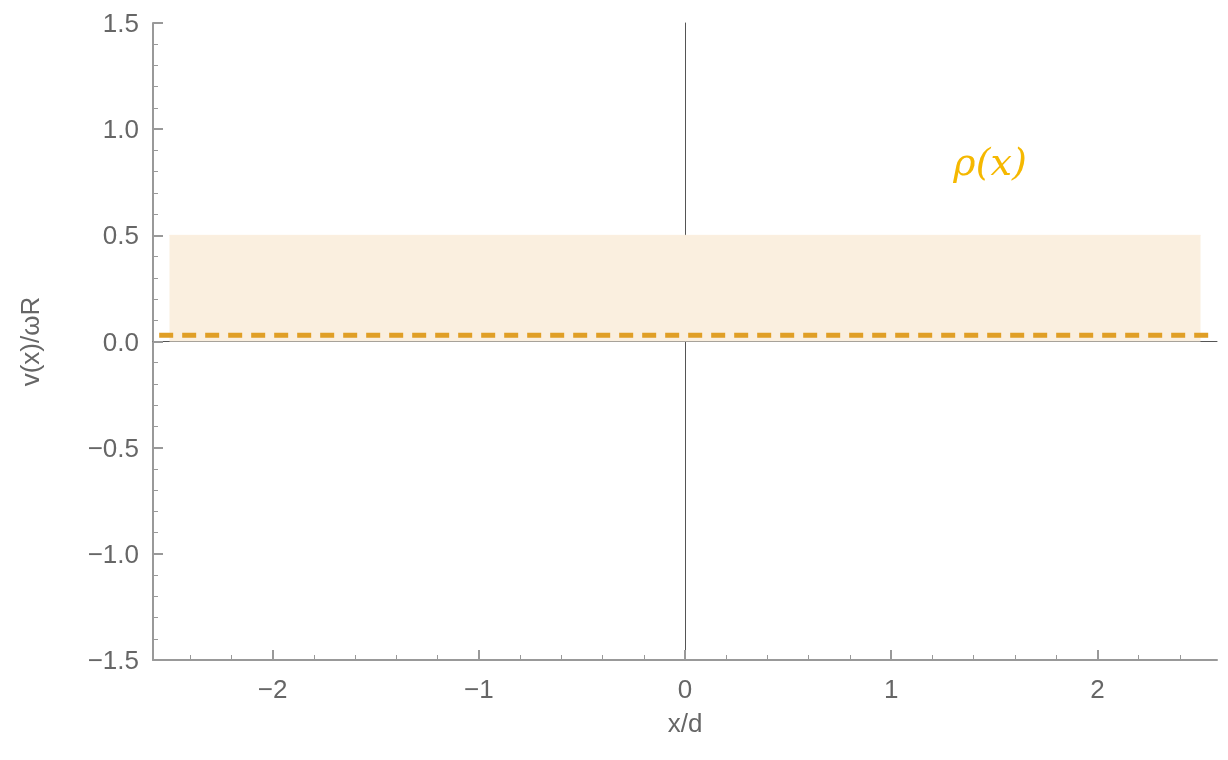 The width and height of the screenshot is (1228, 760). What do you see at coordinates (30, 341) in the screenshot?
I see `y-axis-title: v(x)/ωR` at bounding box center [30, 341].